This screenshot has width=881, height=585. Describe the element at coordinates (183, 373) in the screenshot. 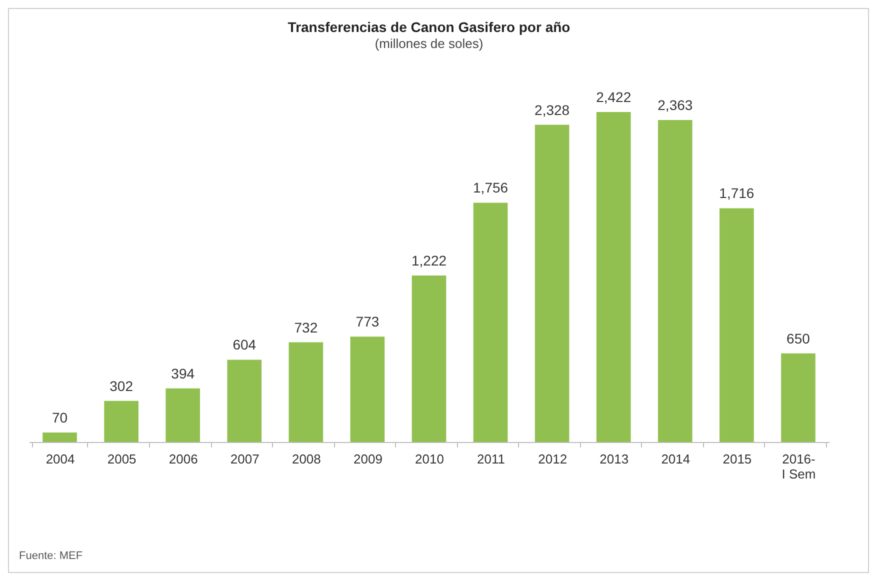

I see `data-label: 394` at that location.